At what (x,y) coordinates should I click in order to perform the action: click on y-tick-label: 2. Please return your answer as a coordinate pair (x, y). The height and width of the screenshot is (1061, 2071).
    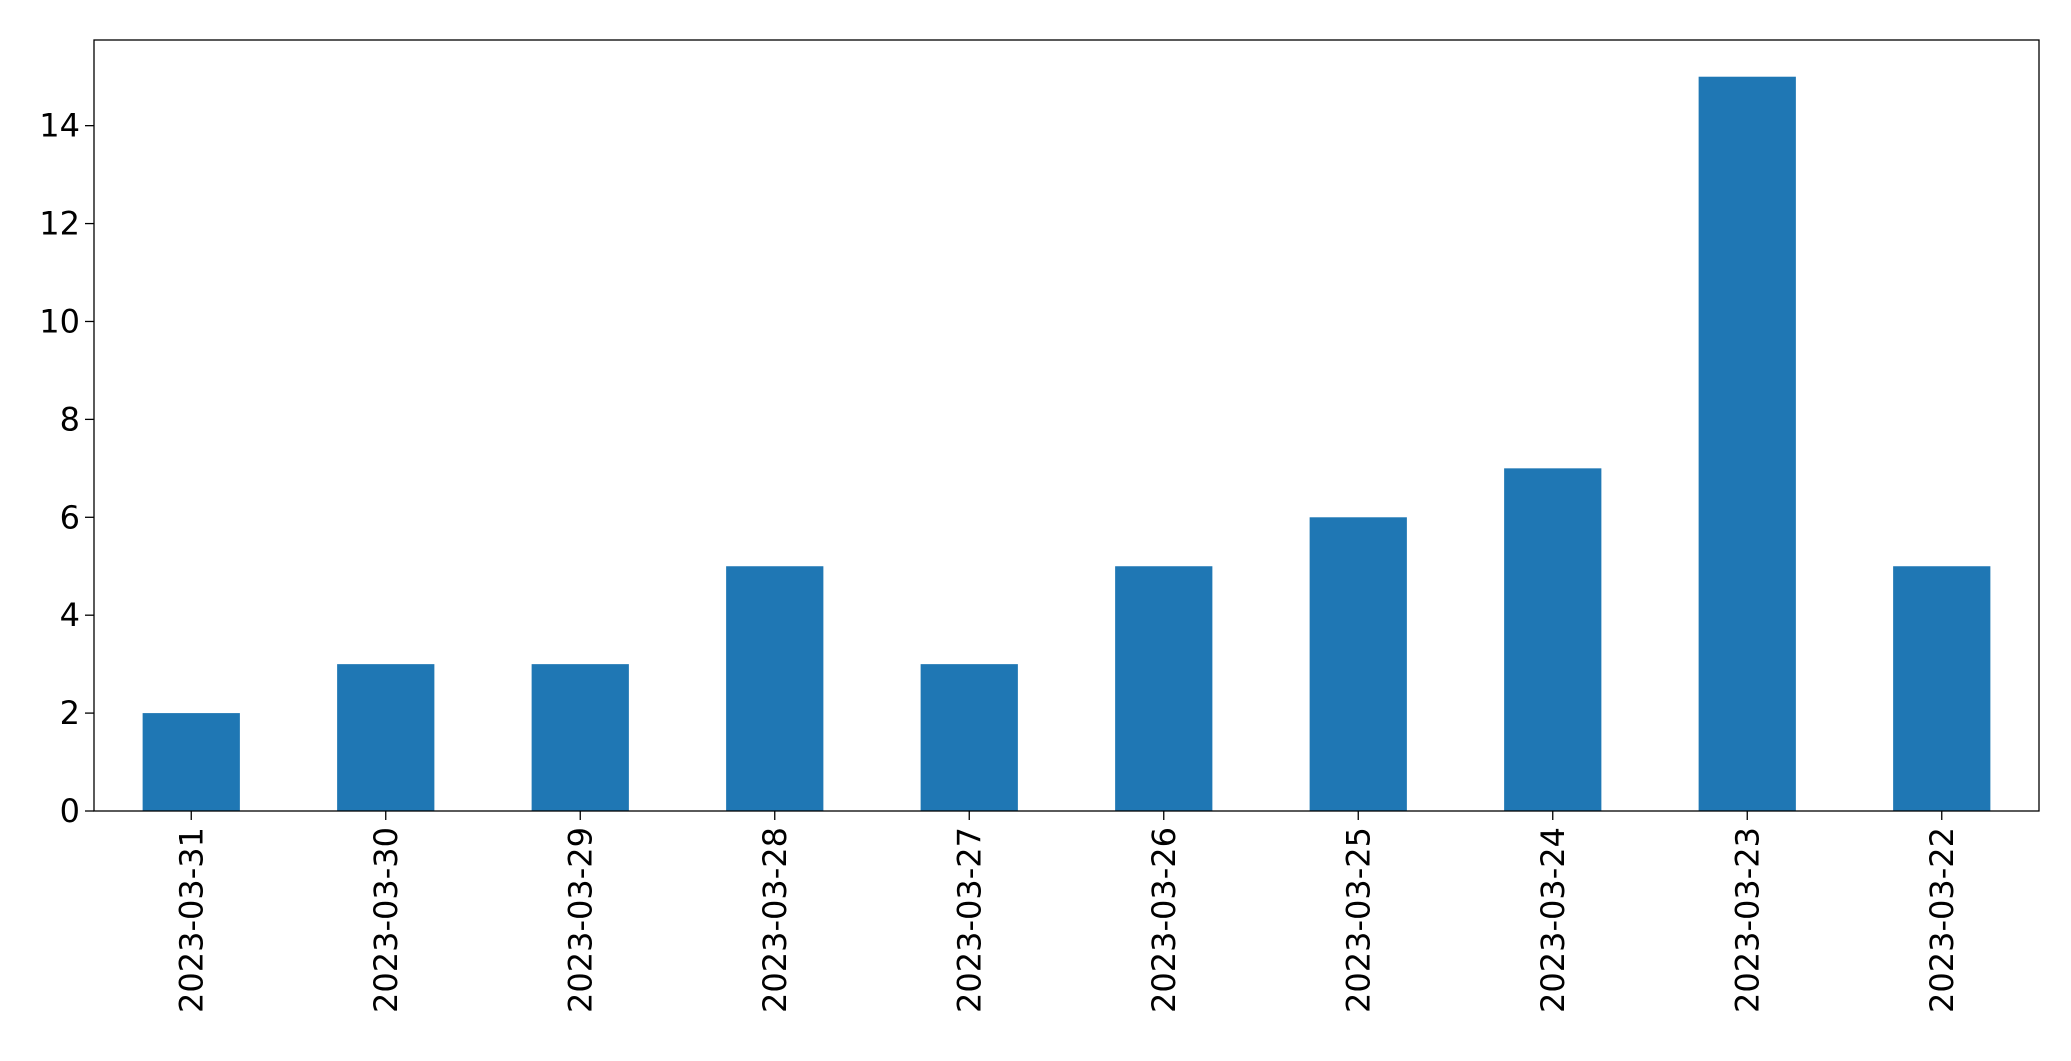
    Looking at the image, I should click on (70, 713).